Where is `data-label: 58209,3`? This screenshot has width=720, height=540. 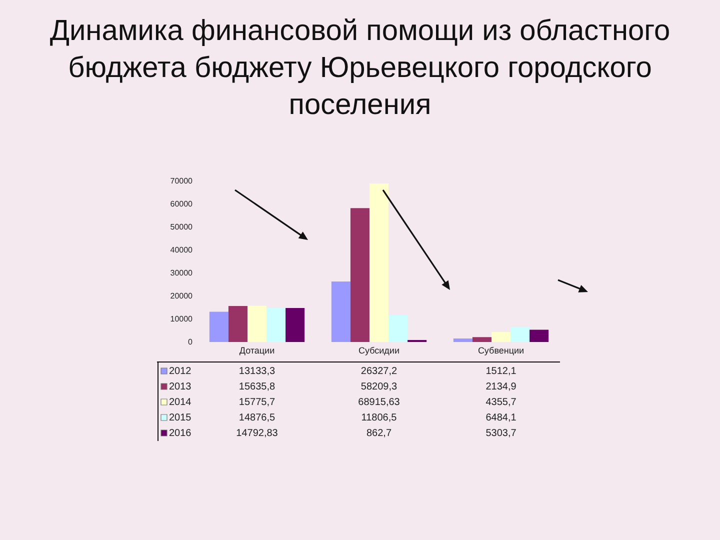
data-label: 58209,3 is located at coordinates (379, 387).